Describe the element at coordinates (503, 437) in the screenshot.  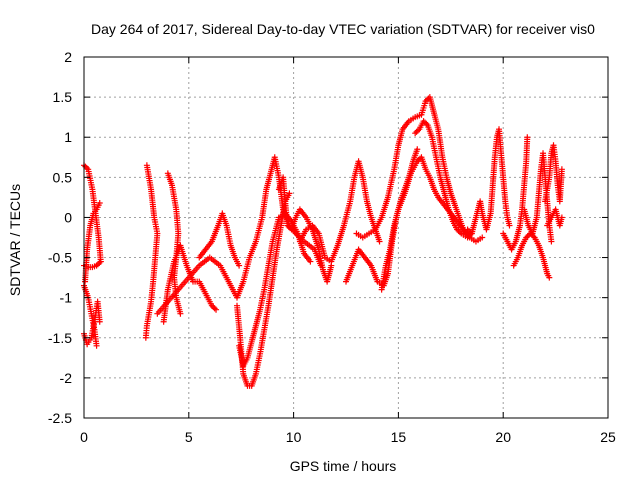
I see `x-tick-label: 20` at that location.